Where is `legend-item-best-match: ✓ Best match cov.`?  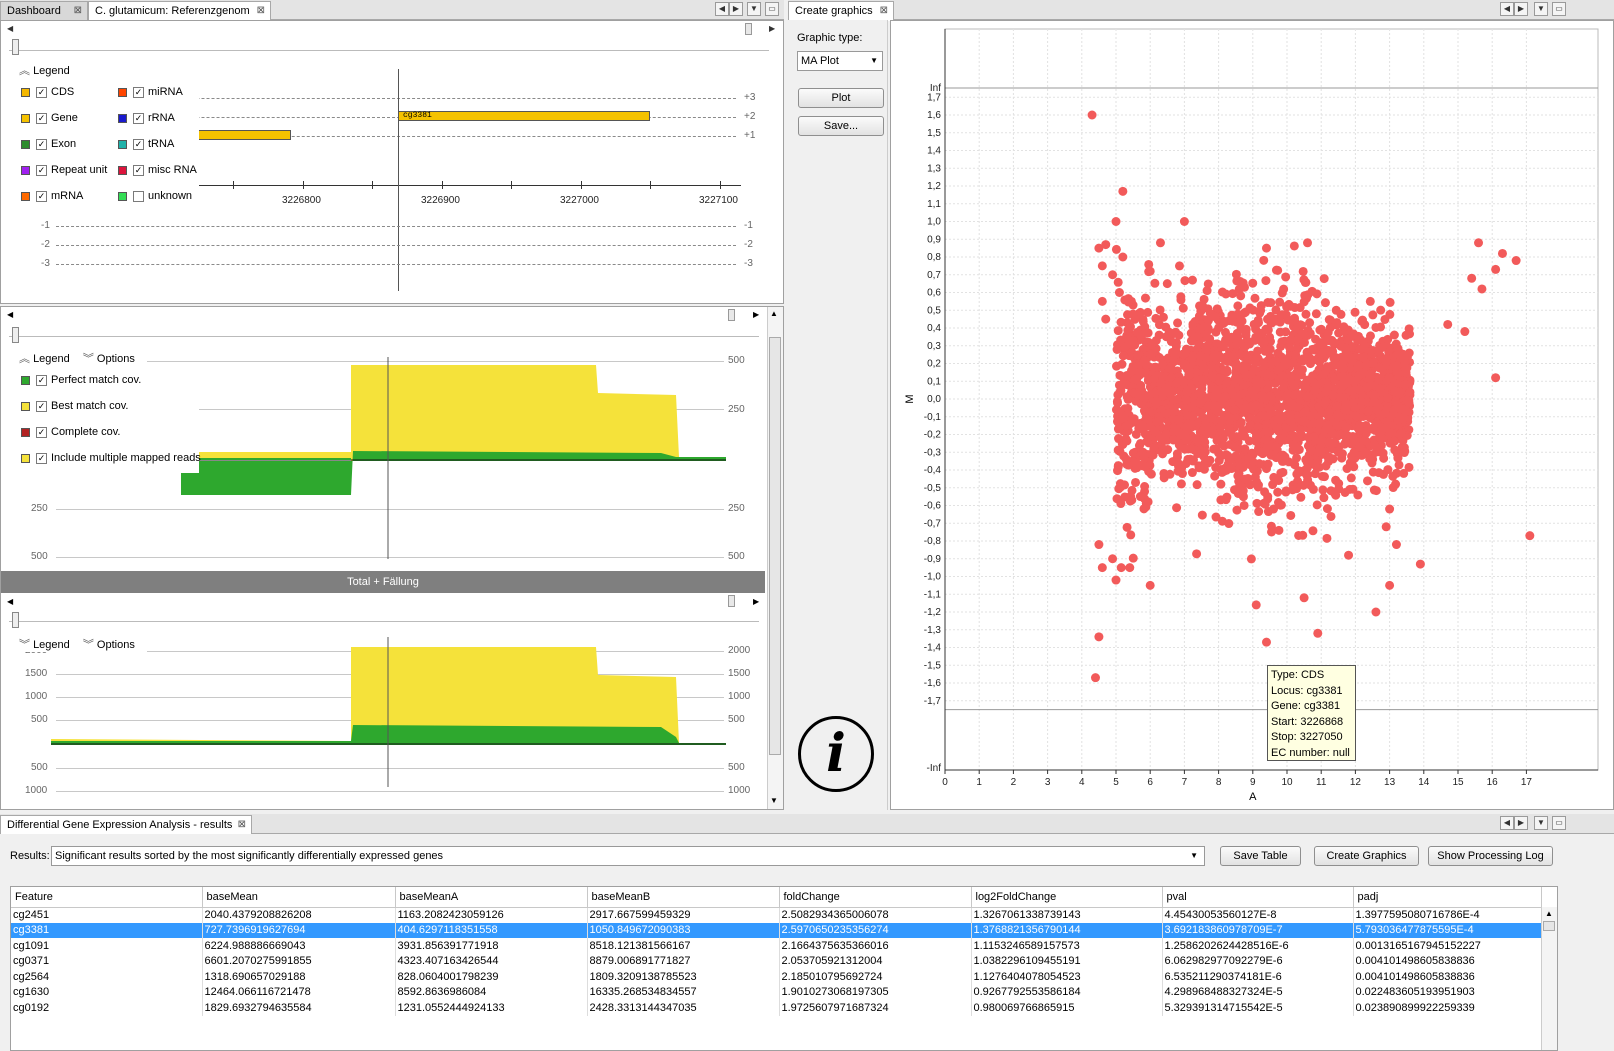 legend-item-best-match: ✓ Best match cov. is located at coordinates (74, 408).